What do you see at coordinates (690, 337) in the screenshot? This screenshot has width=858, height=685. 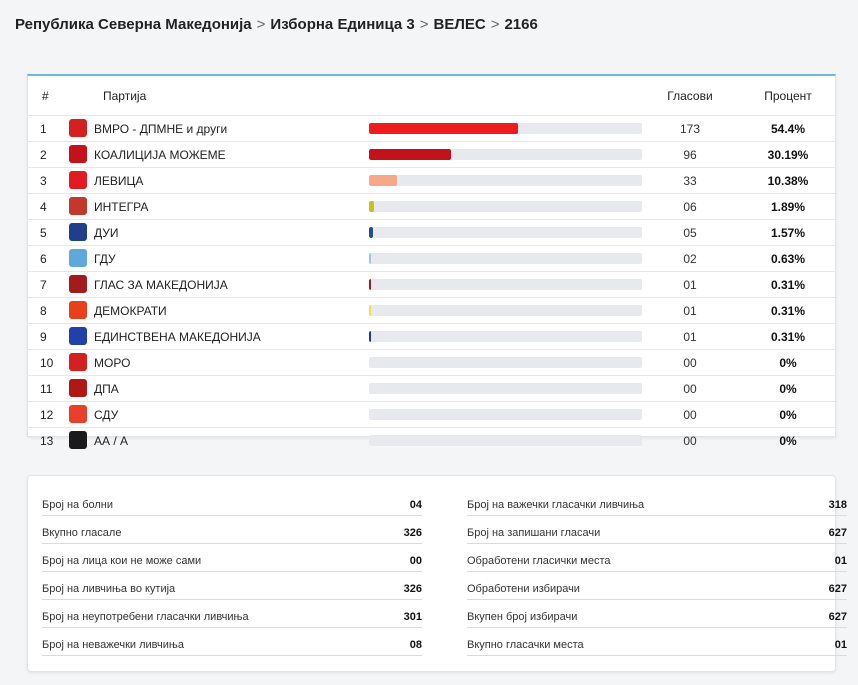 I see `votes-count: 01` at bounding box center [690, 337].